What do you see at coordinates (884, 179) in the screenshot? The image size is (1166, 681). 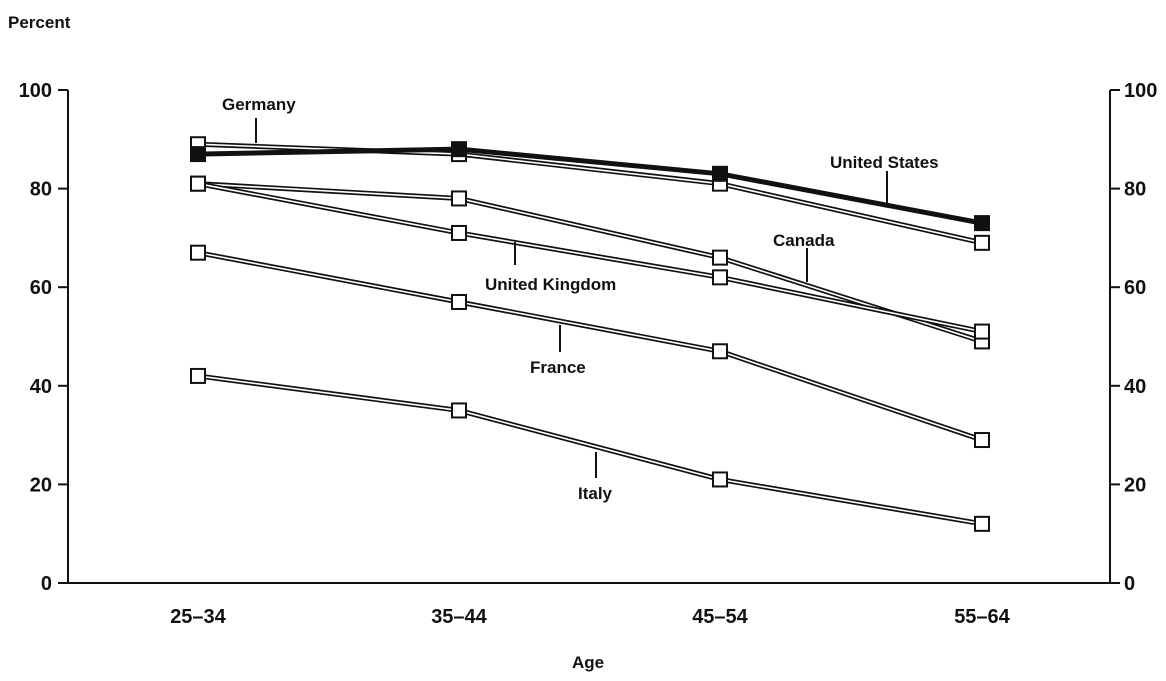 I see `label-united-states: United States` at bounding box center [884, 179].